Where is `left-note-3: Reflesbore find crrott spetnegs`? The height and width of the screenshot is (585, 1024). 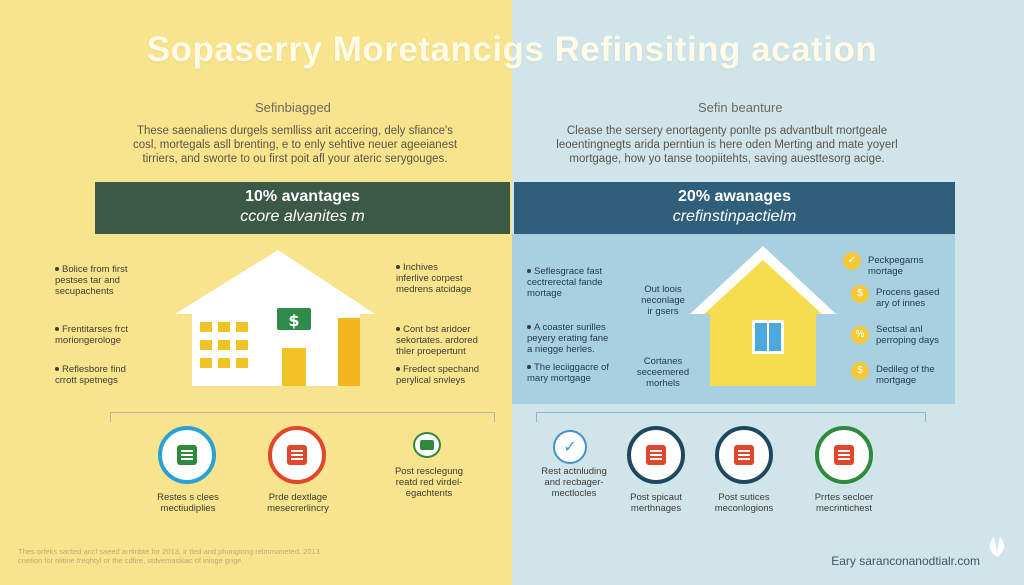 left-note-3: Reflesbore find crrott spetnegs is located at coordinates (90, 375).